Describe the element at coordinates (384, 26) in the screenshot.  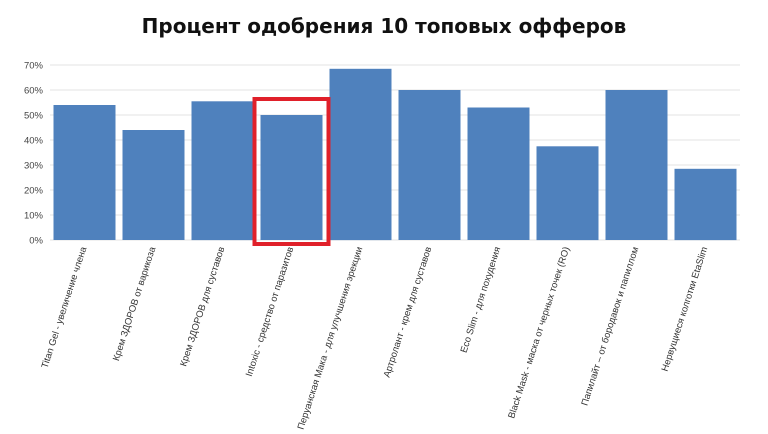
I see `chart-title: Процент одобрения 10 топовых офферов` at that location.